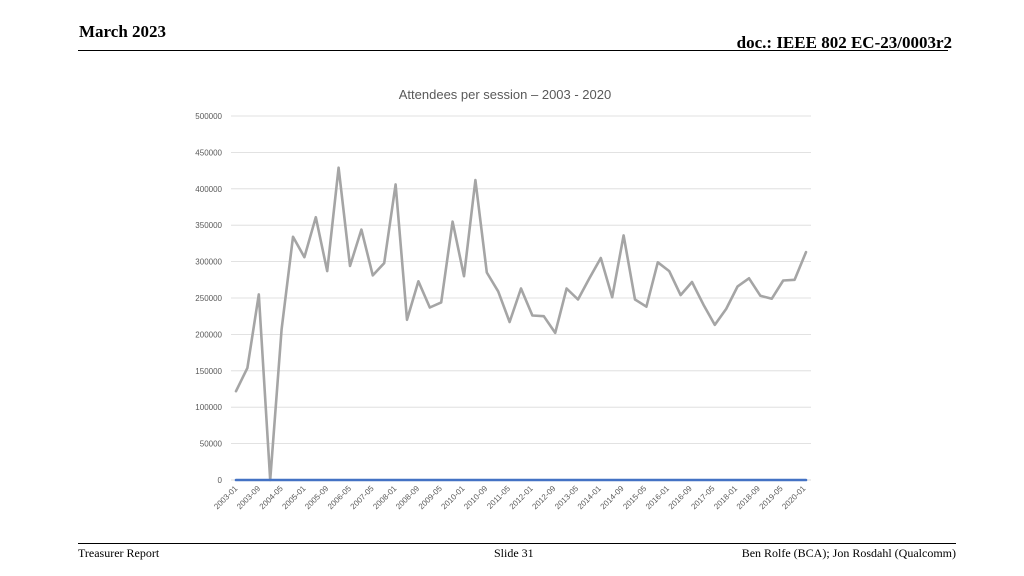 The height and width of the screenshot is (576, 1024). I want to click on x-tick-label: 2010-09, so click(476, 498).